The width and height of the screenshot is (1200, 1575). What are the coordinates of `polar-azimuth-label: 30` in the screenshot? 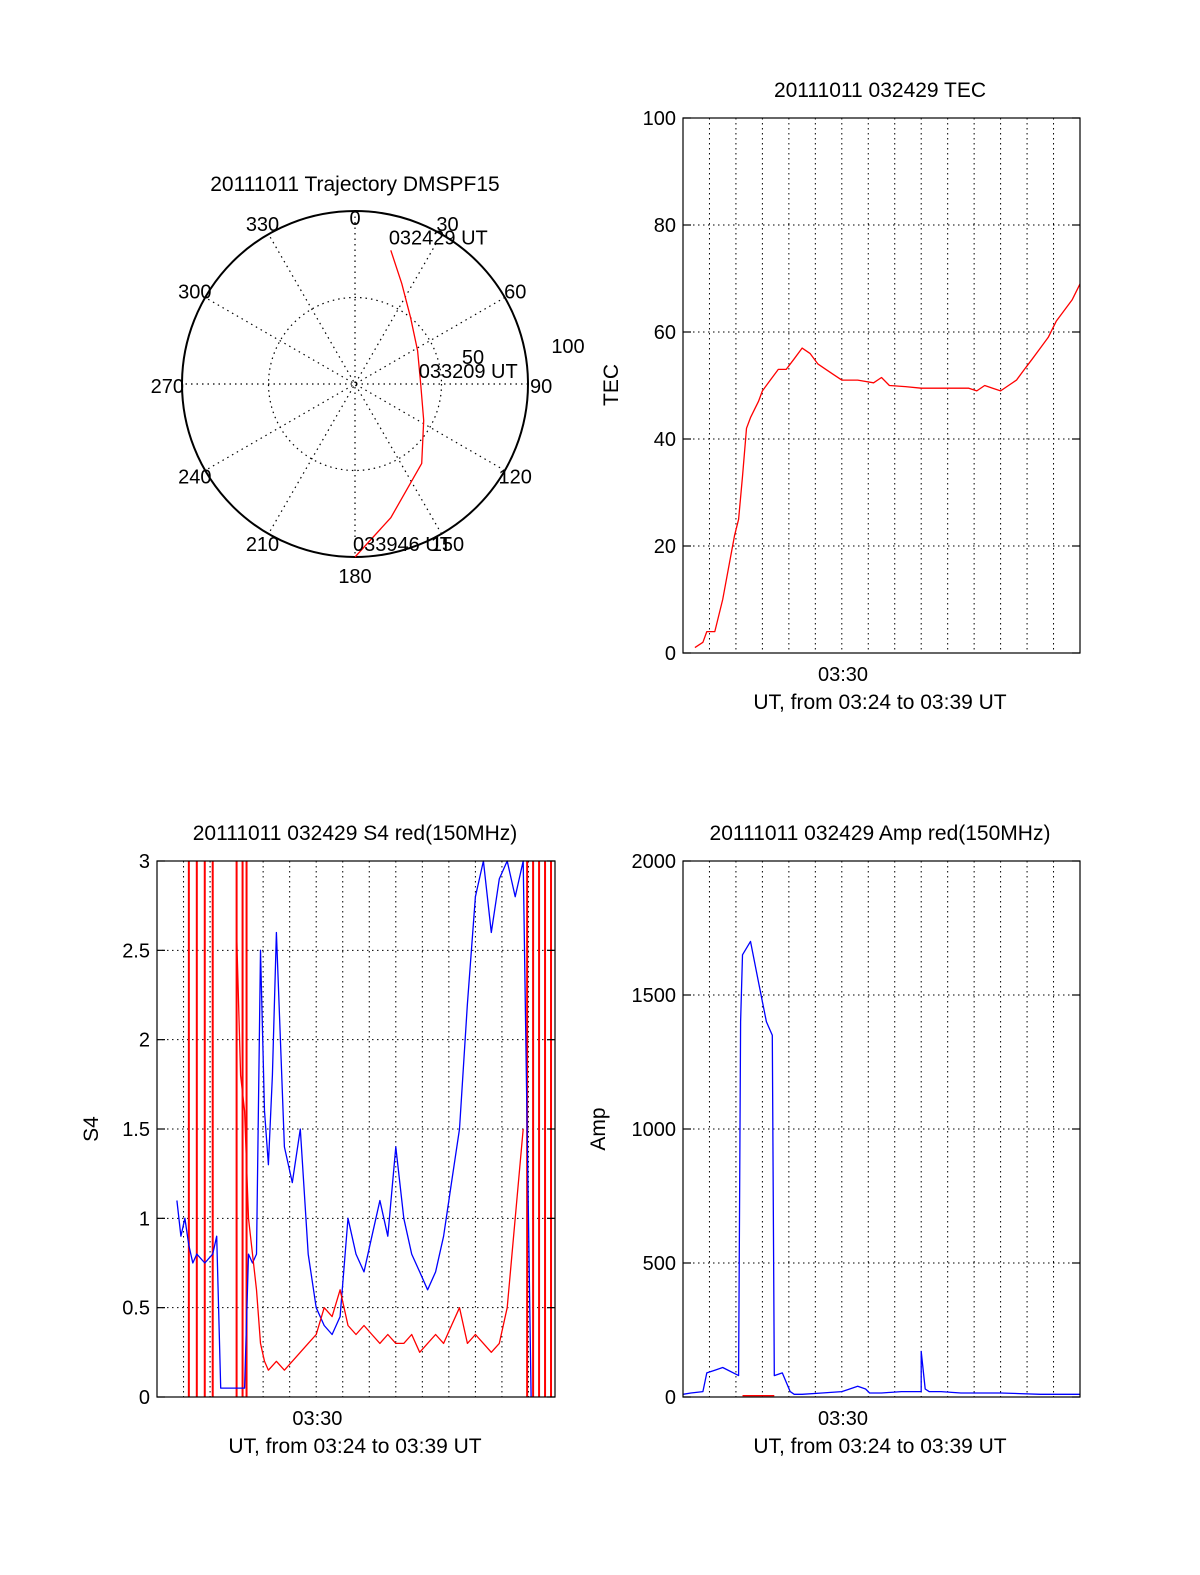 It's located at (447, 225).